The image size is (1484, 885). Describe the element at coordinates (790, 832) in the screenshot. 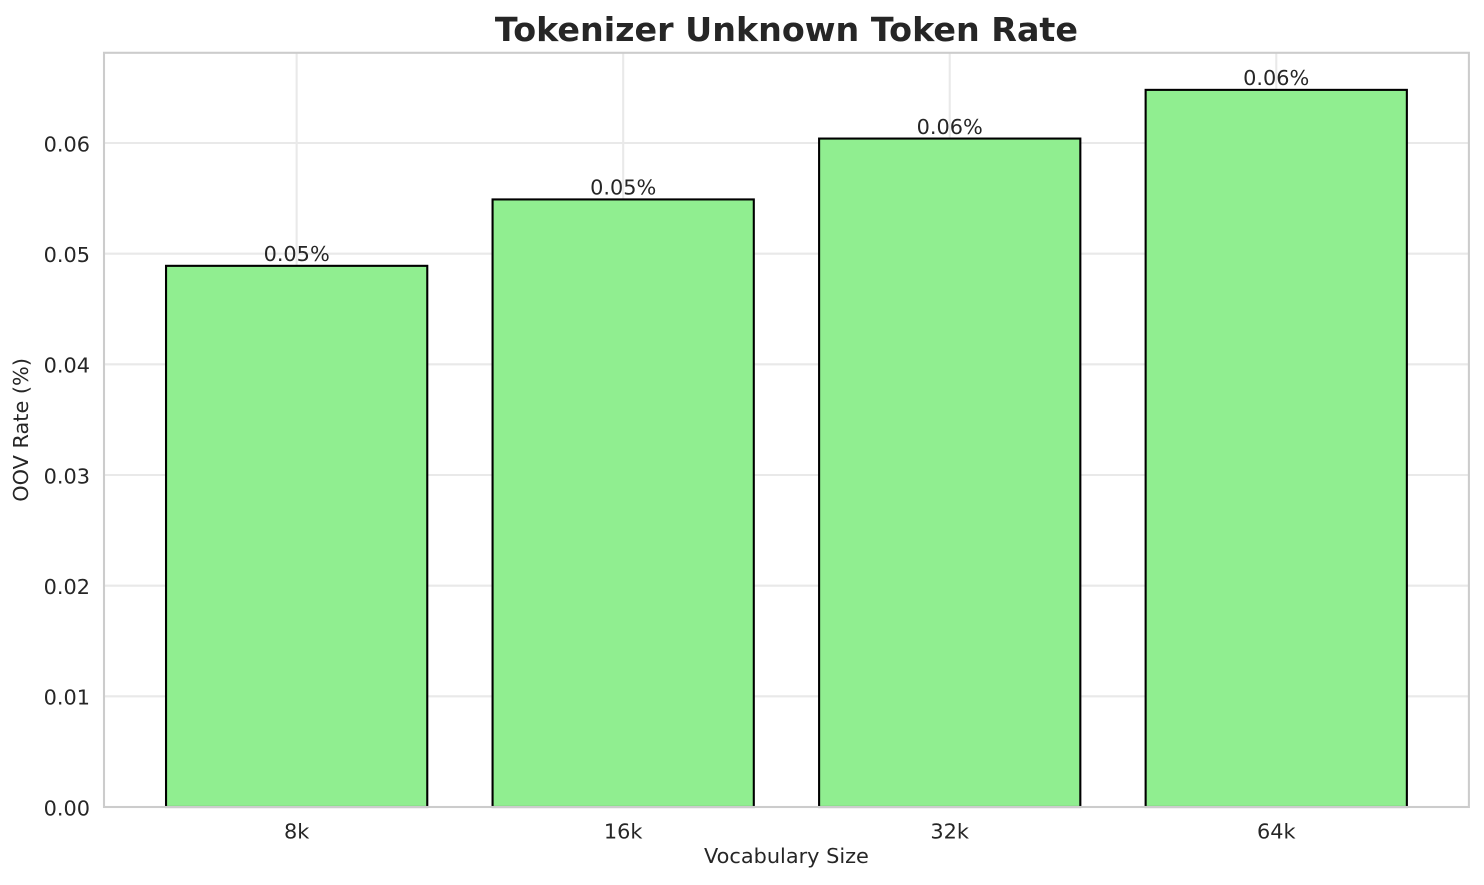

I see `x-tick-labels: 8k 16k 32k 64k` at that location.